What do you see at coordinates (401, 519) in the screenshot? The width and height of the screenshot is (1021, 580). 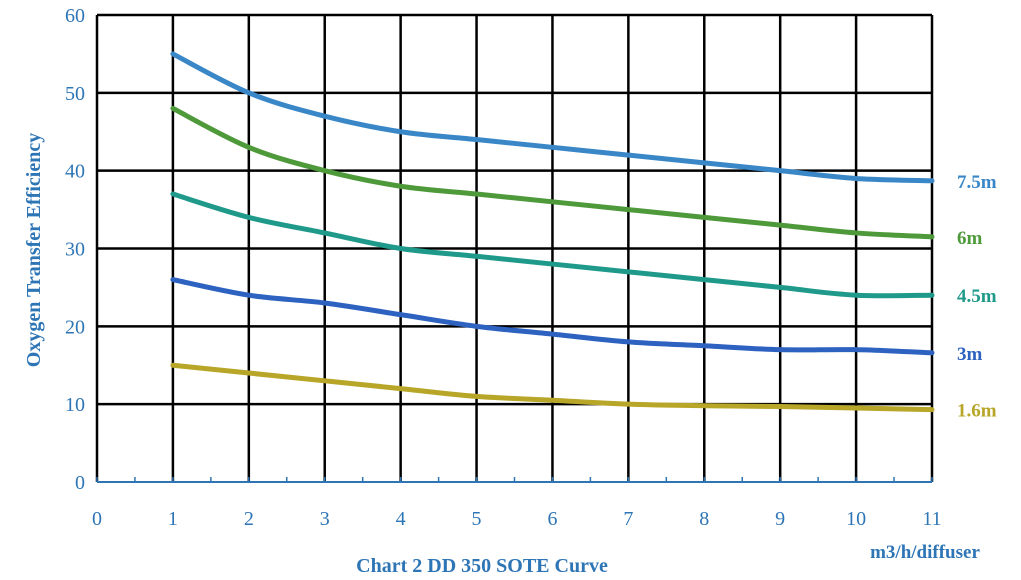 I see `x-tick-label: 4` at bounding box center [401, 519].